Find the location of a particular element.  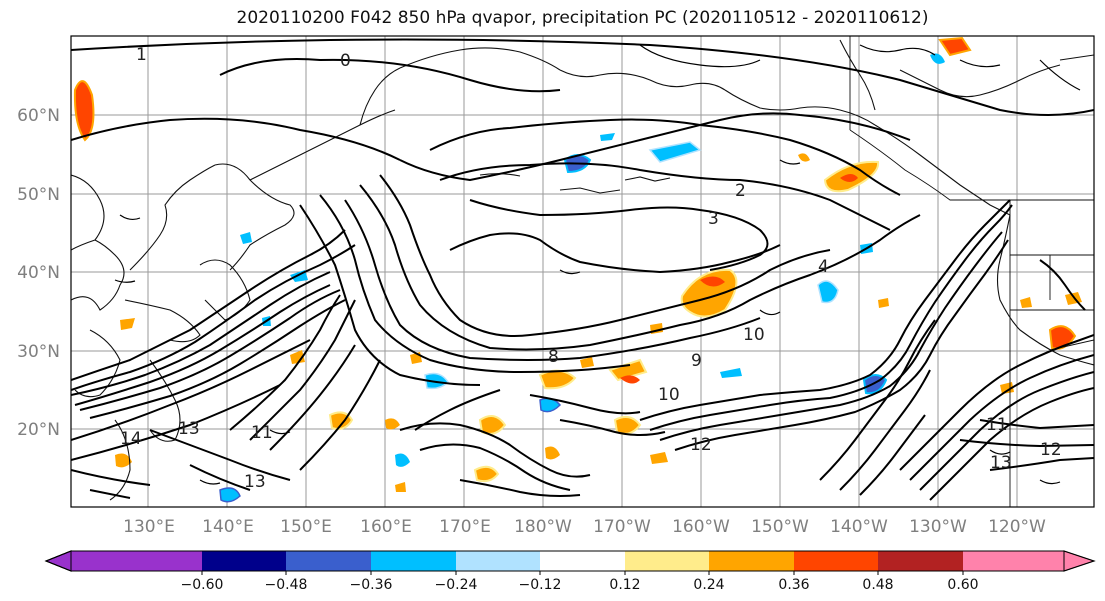

colorbar-arrow-low is located at coordinates (58, 561).